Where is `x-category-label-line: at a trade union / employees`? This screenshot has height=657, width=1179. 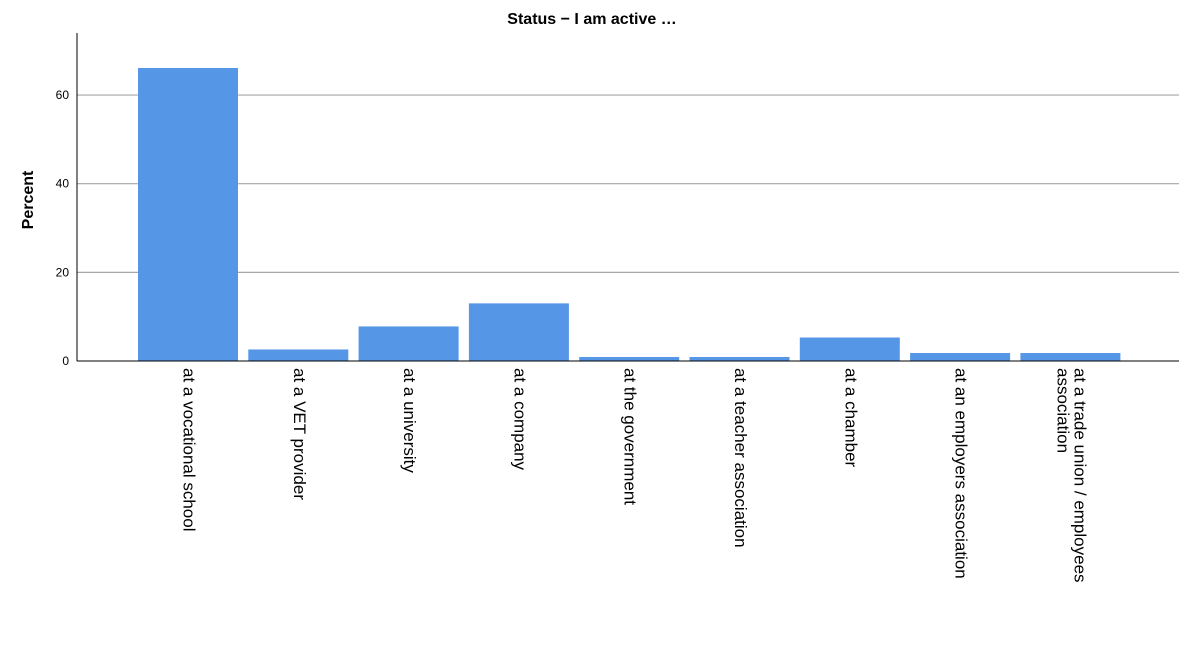
x-category-label-line: at a trade union / employees is located at coordinates (1079, 475).